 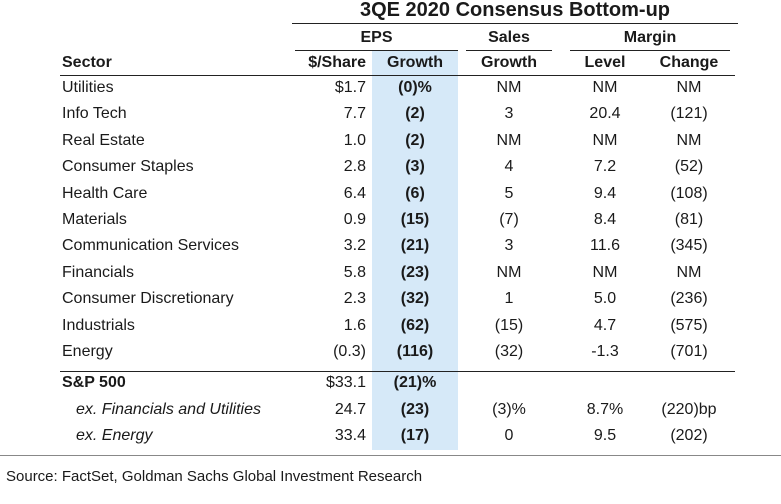 I want to click on cell-margin-change: (52), so click(x=689, y=167).